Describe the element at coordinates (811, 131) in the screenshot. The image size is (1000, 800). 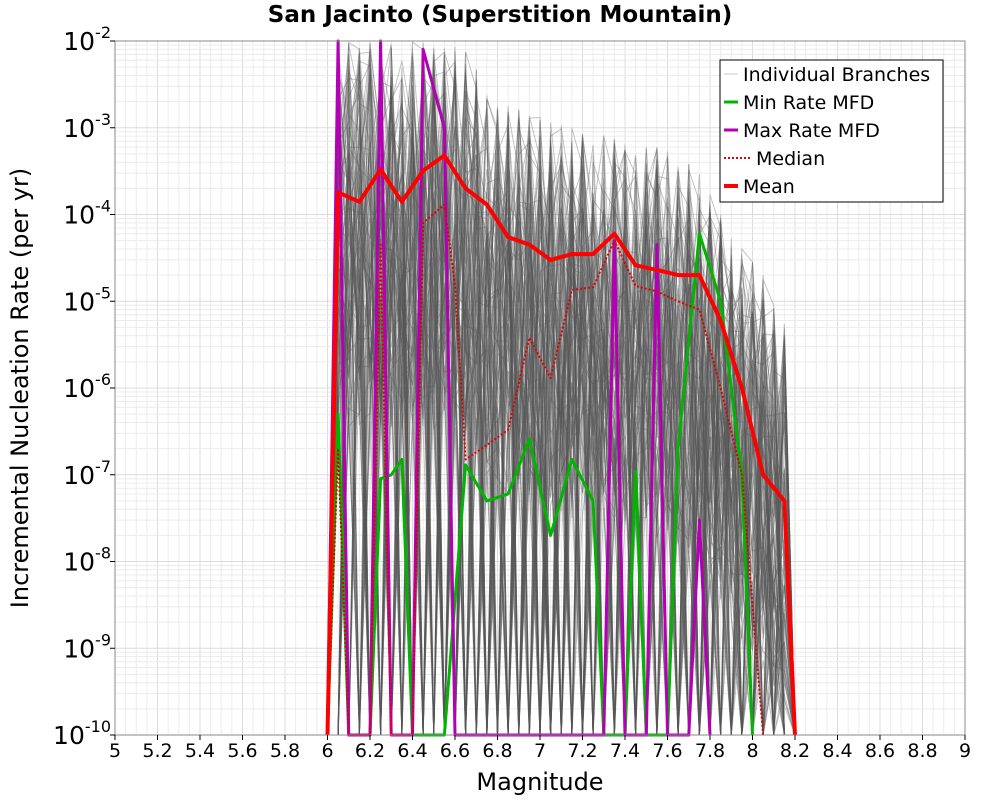
I see `legend-label: Max Rate MFD` at that location.